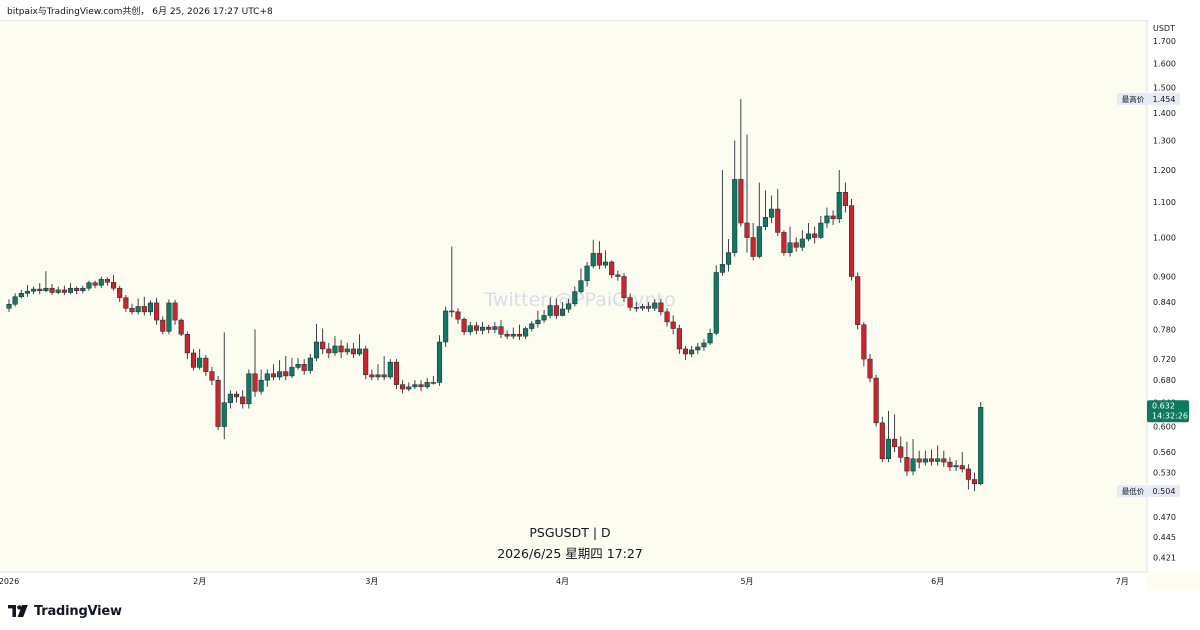  What do you see at coordinates (78, 611) in the screenshot?
I see `brand-name: TradingView` at bounding box center [78, 611].